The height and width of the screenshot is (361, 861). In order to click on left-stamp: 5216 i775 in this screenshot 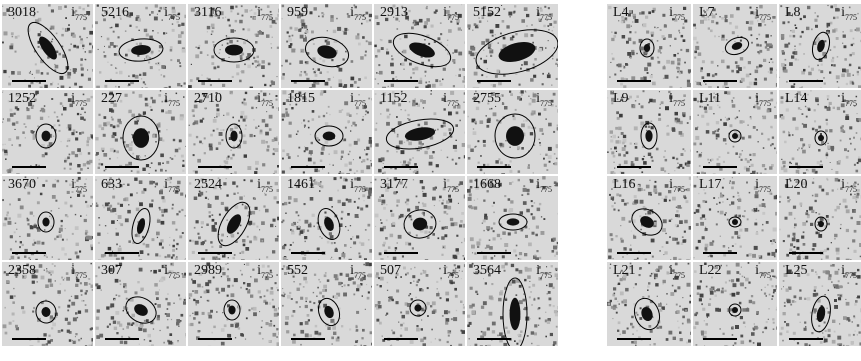, I will do `click(140, 46)`.